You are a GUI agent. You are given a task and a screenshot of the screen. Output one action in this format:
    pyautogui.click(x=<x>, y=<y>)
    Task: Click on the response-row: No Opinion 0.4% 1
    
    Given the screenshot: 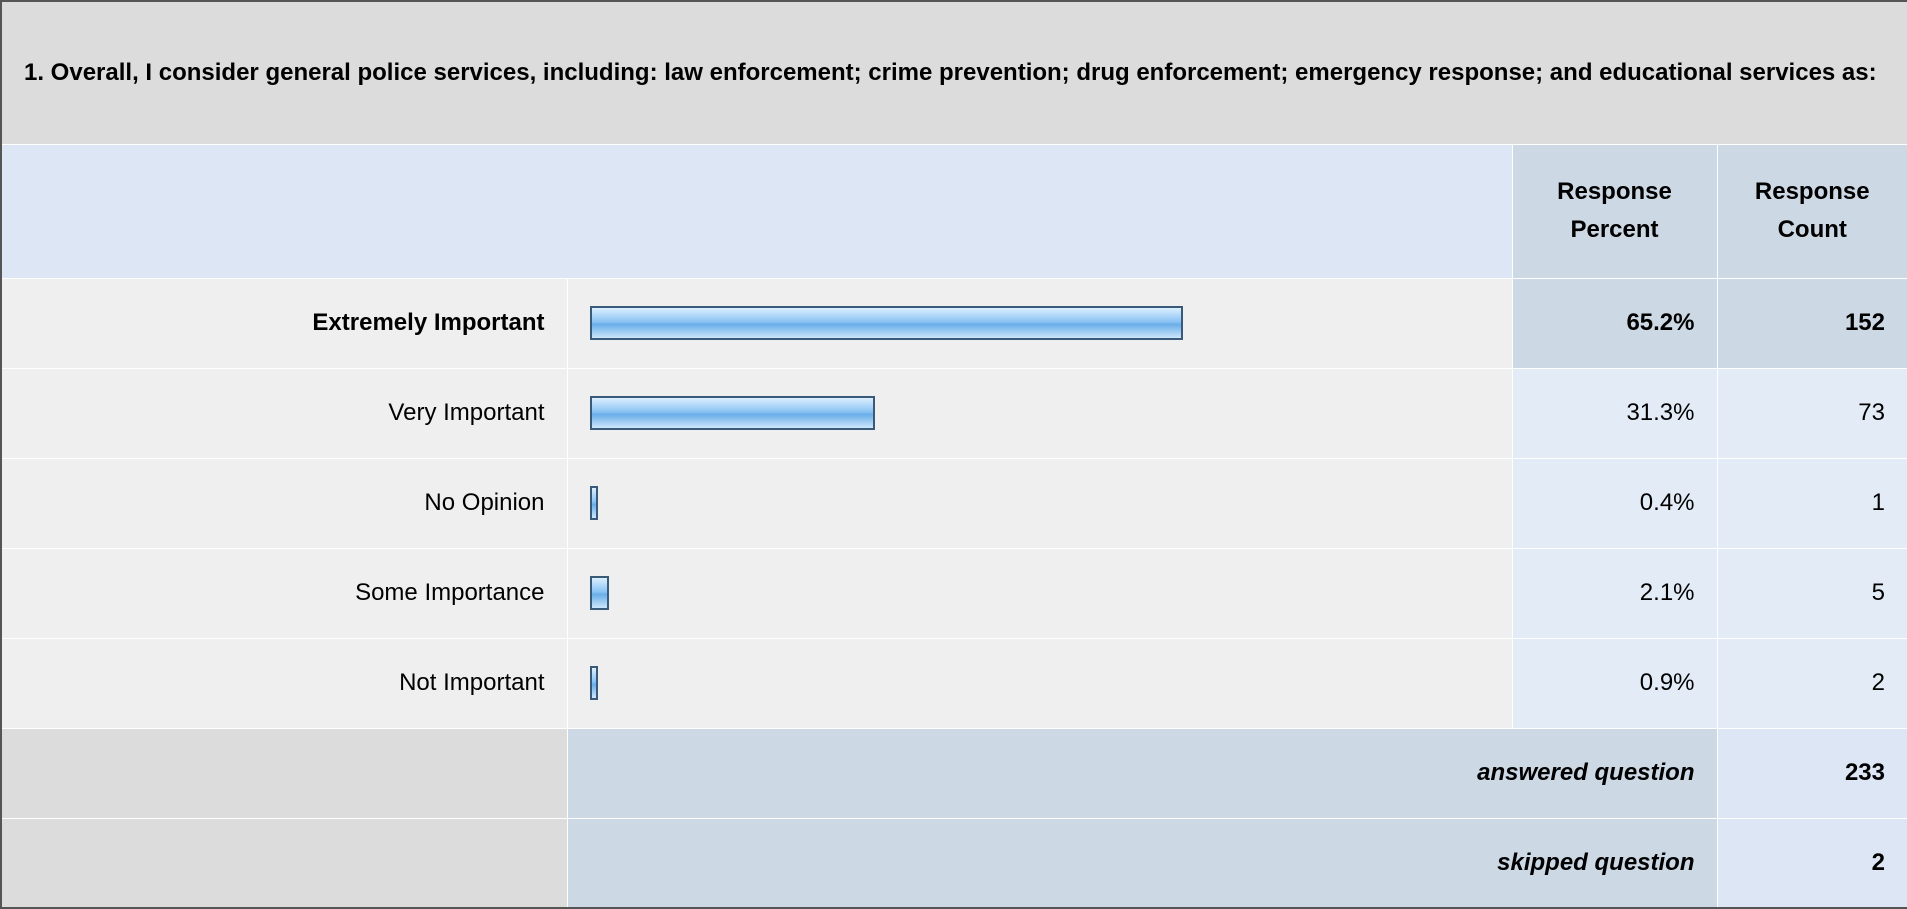 What is the action you would take?
    pyautogui.click(x=953, y=503)
    